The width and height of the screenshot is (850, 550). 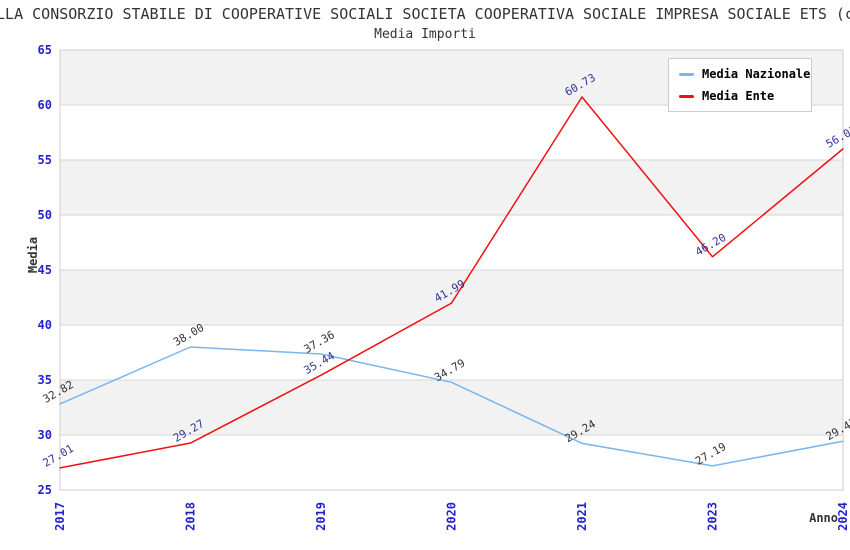 What do you see at coordinates (45, 325) in the screenshot?
I see `y-tick-label: 40` at bounding box center [45, 325].